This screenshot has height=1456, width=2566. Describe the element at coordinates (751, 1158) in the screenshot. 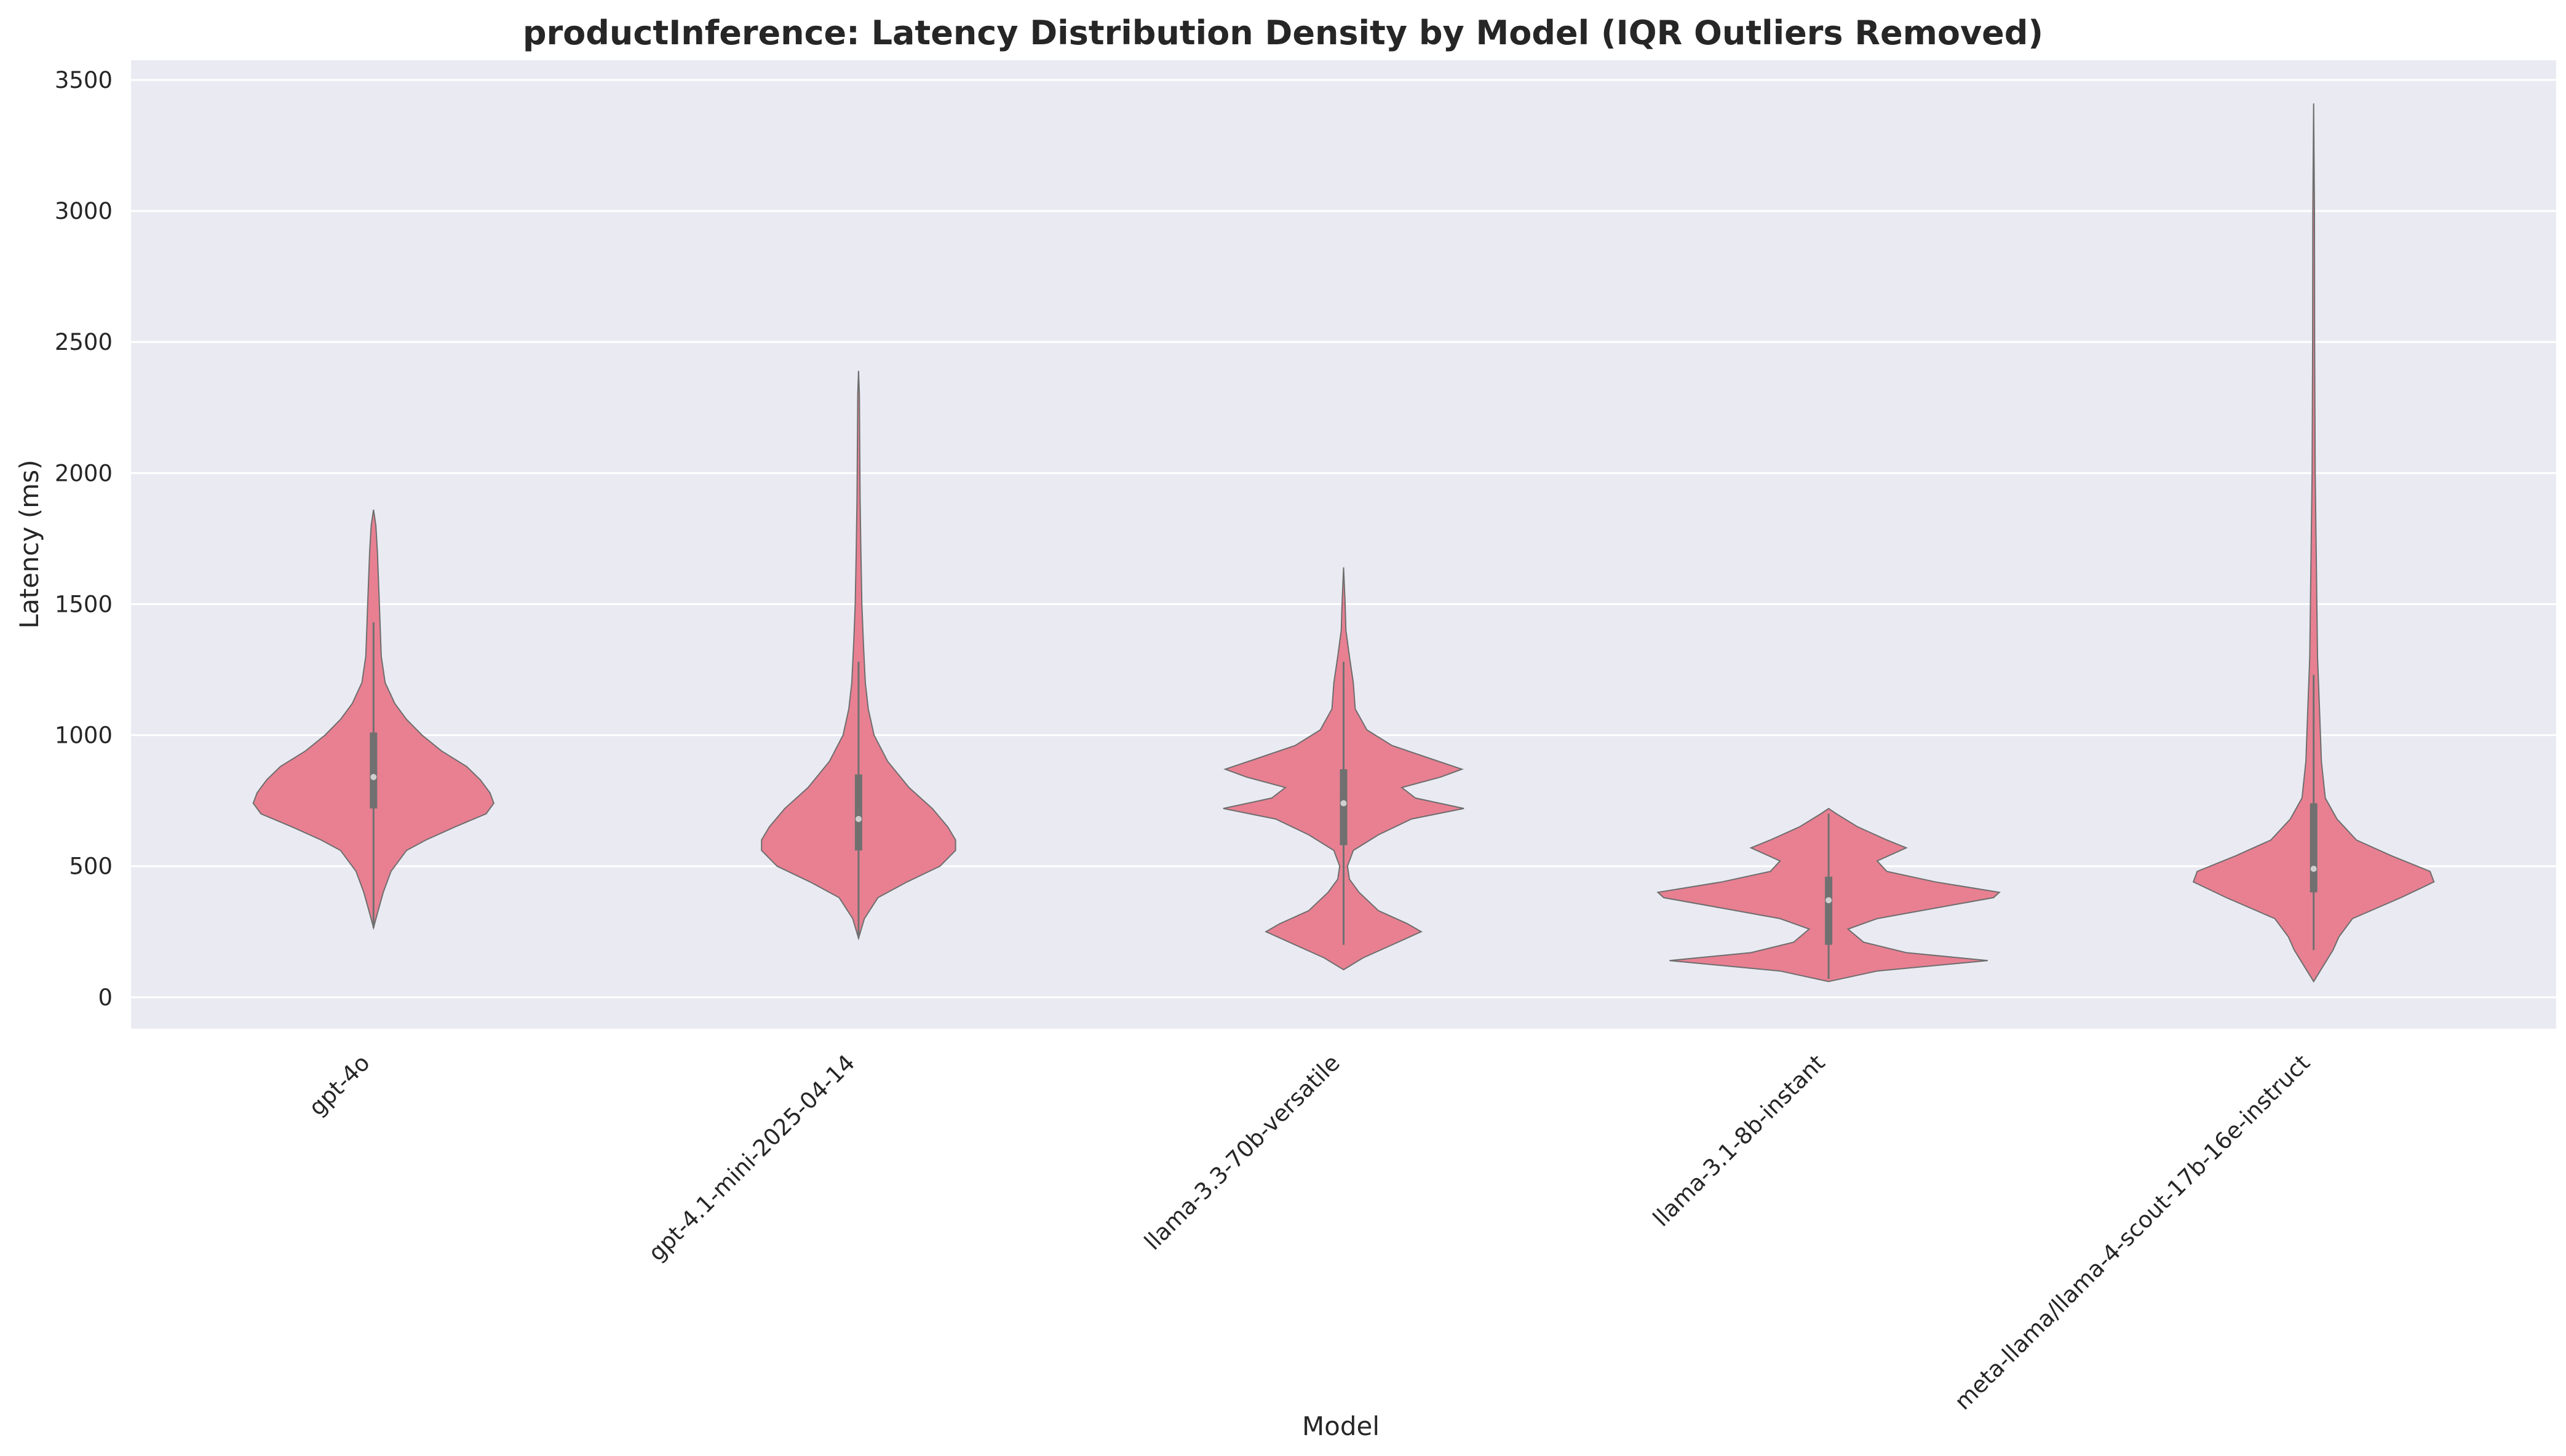

I see `x-tick-label: gpt-4.1-mini-2025-04-14` at that location.